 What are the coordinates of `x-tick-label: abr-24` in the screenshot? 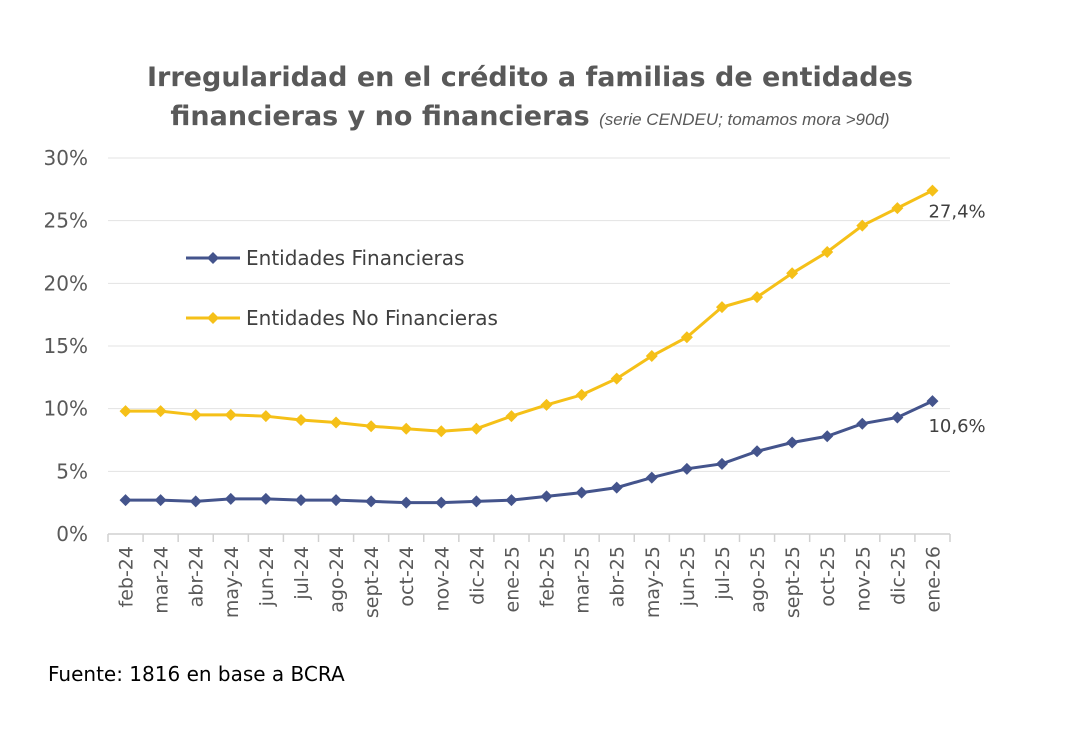 It's located at (197, 576).